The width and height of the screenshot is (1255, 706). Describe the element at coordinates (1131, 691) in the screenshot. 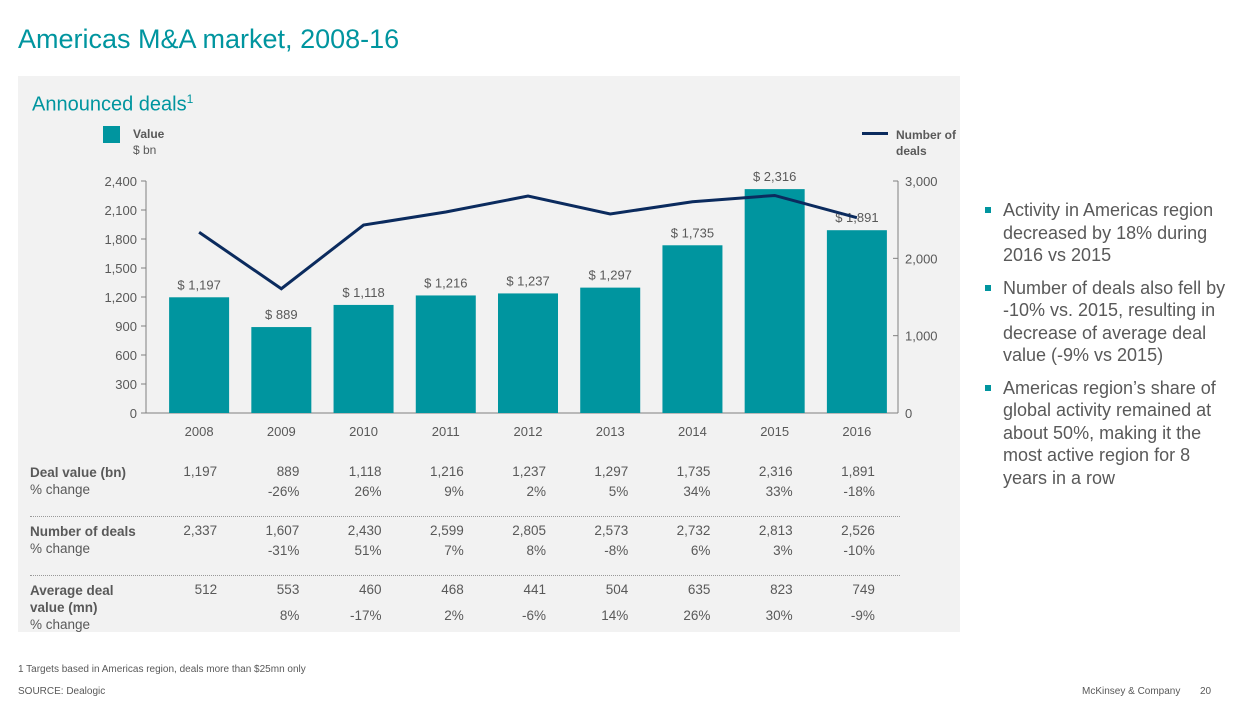

I see `brand-name: McKinsey & Company` at that location.